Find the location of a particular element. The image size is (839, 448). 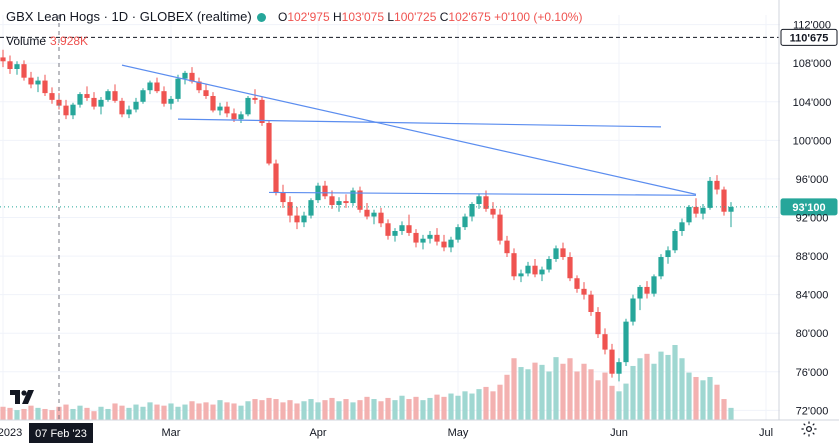

volume-legend: Volume 3.928K is located at coordinates (47, 41).